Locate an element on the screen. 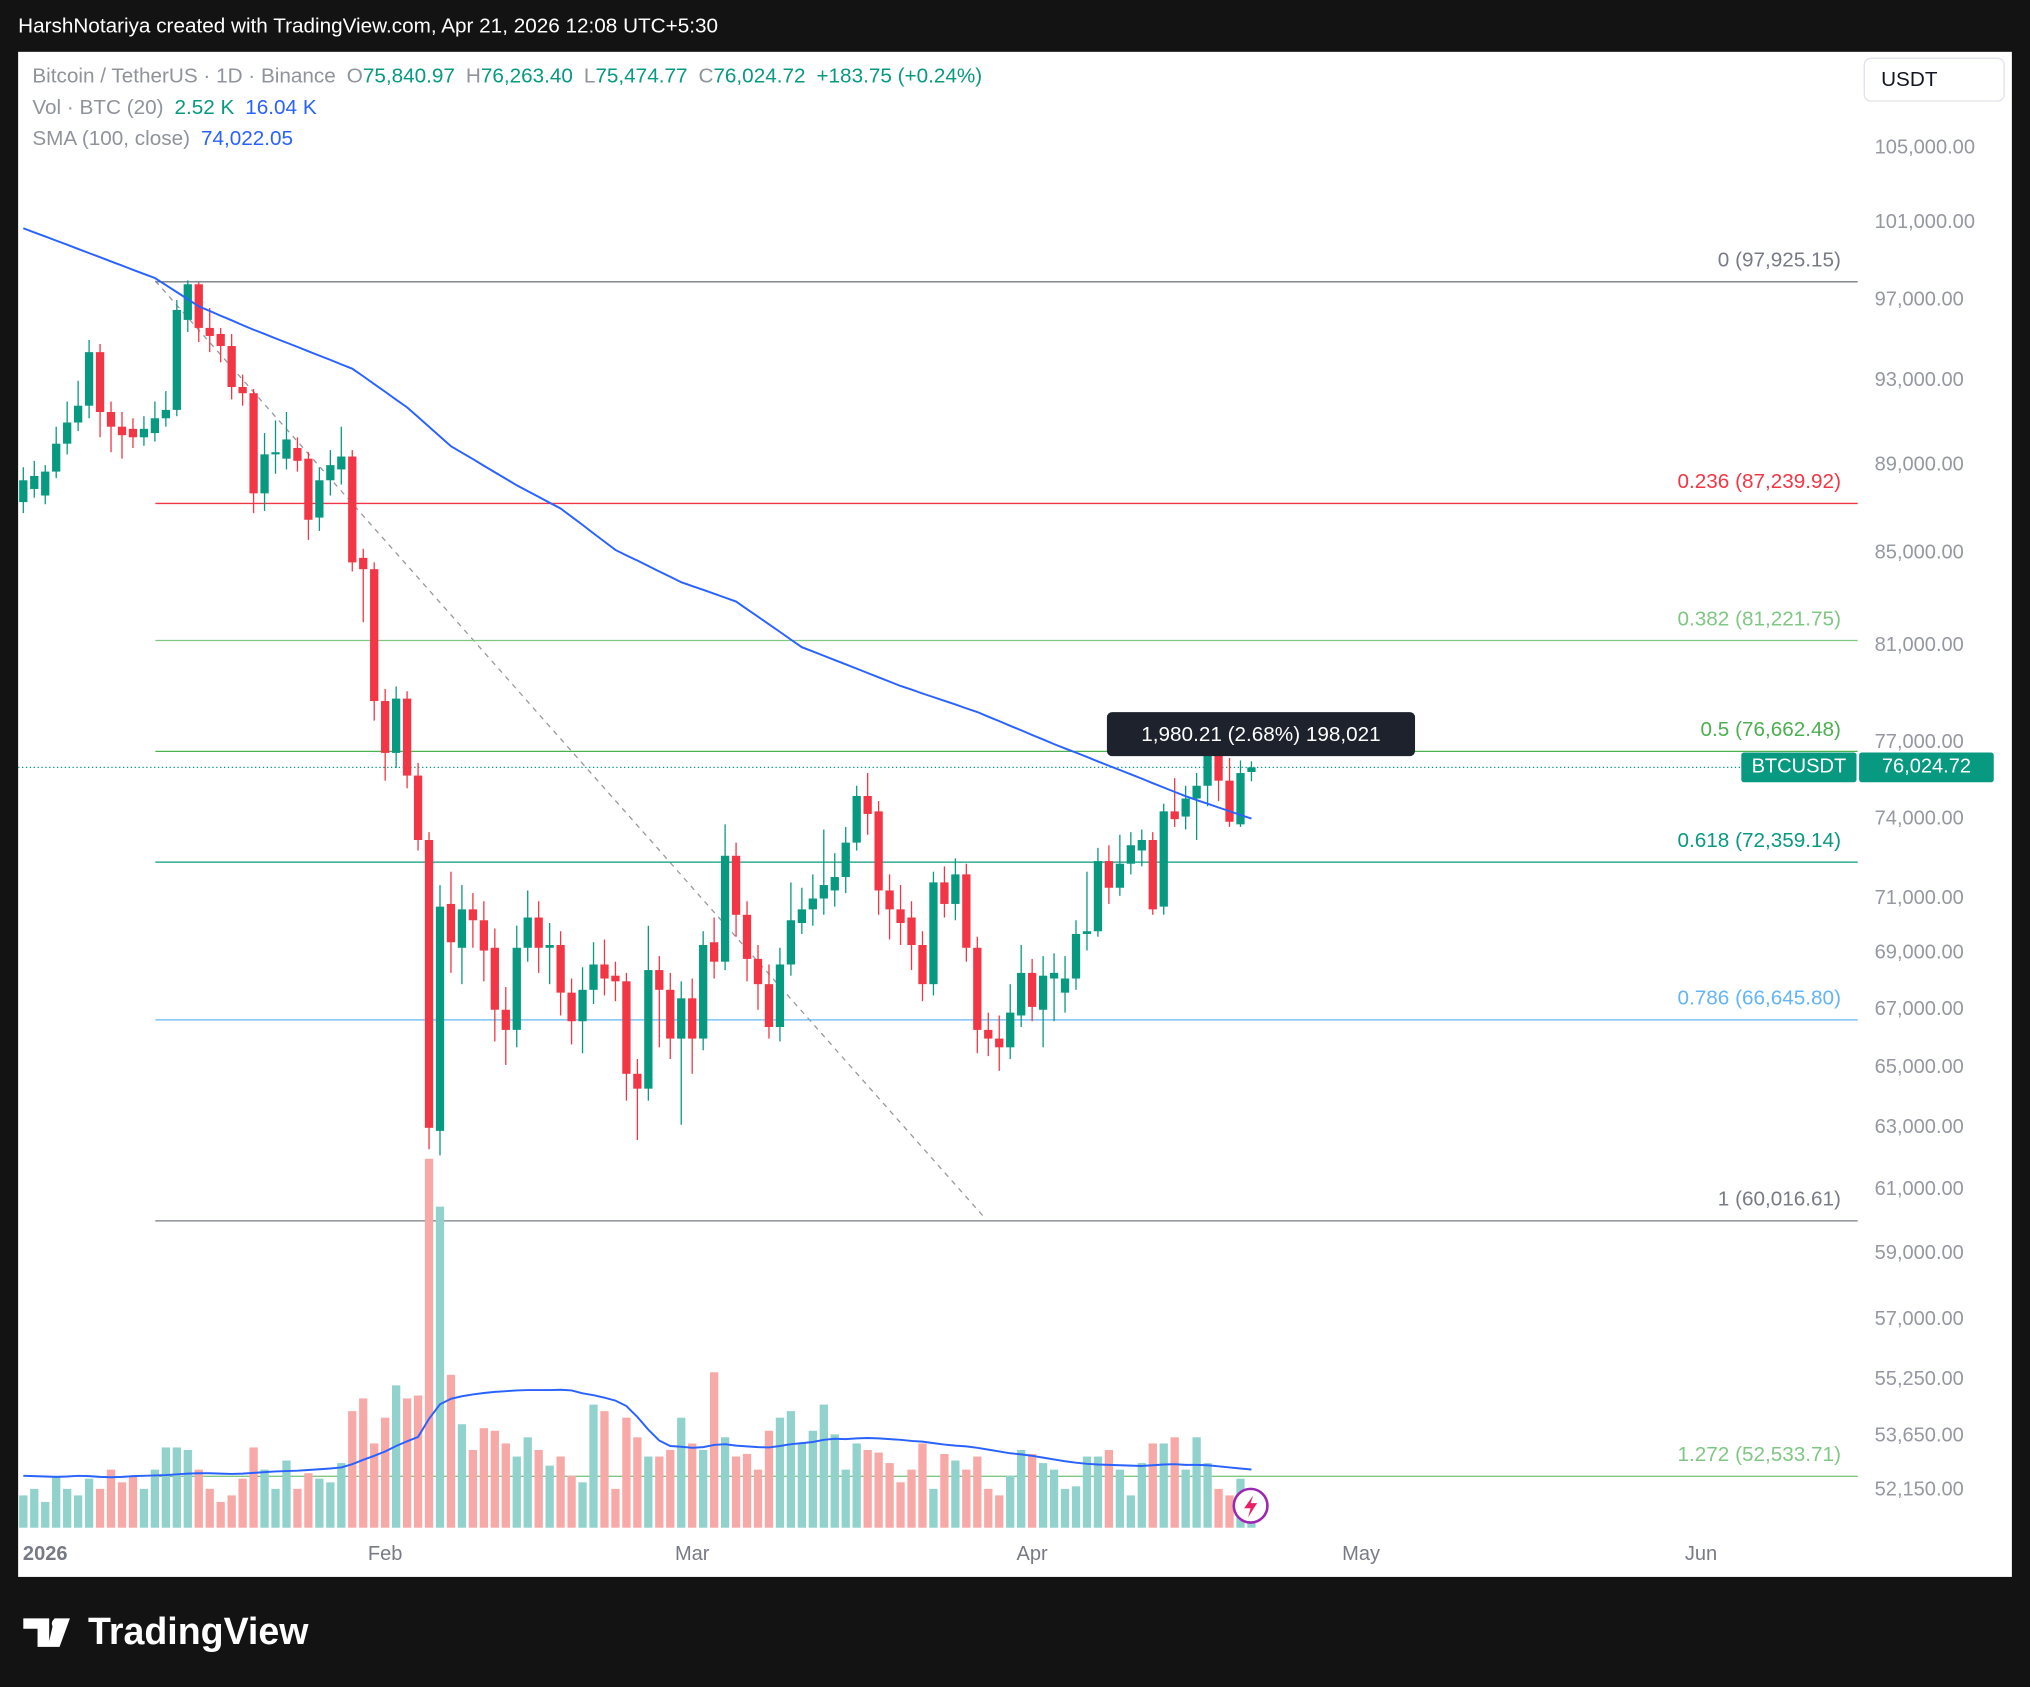  measure-tooltip-text: 1,980.21 (2.68%) 198,021 is located at coordinates (1260, 734).